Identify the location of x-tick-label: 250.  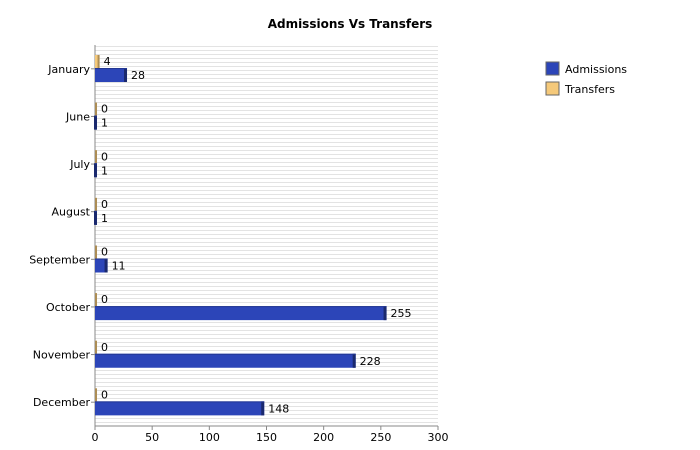
(380, 437).